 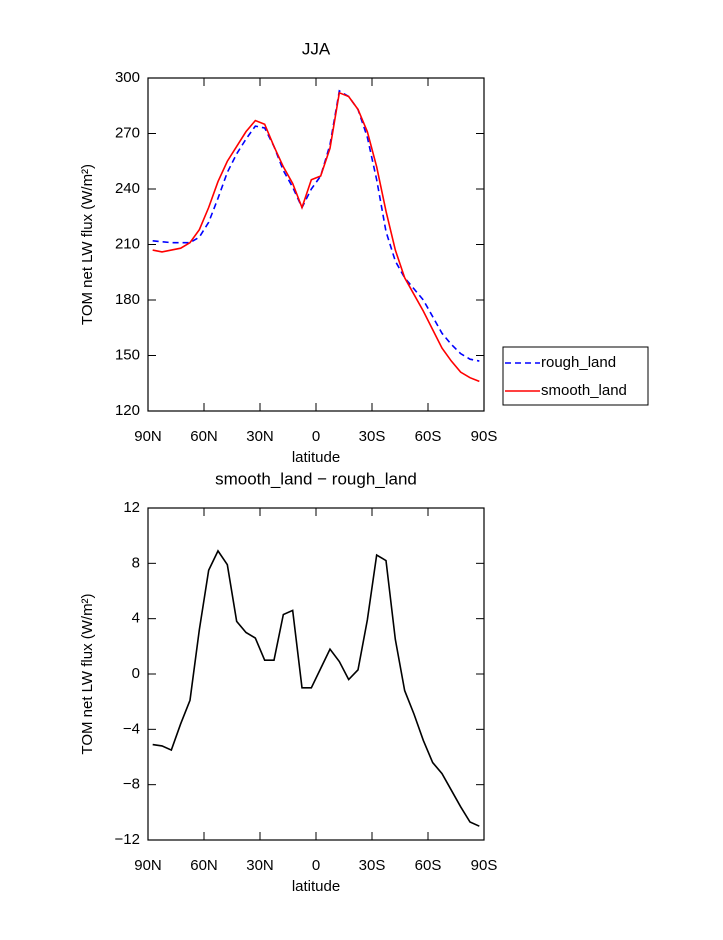 What do you see at coordinates (127, 354) in the screenshot?
I see `y-tick-label: 150` at bounding box center [127, 354].